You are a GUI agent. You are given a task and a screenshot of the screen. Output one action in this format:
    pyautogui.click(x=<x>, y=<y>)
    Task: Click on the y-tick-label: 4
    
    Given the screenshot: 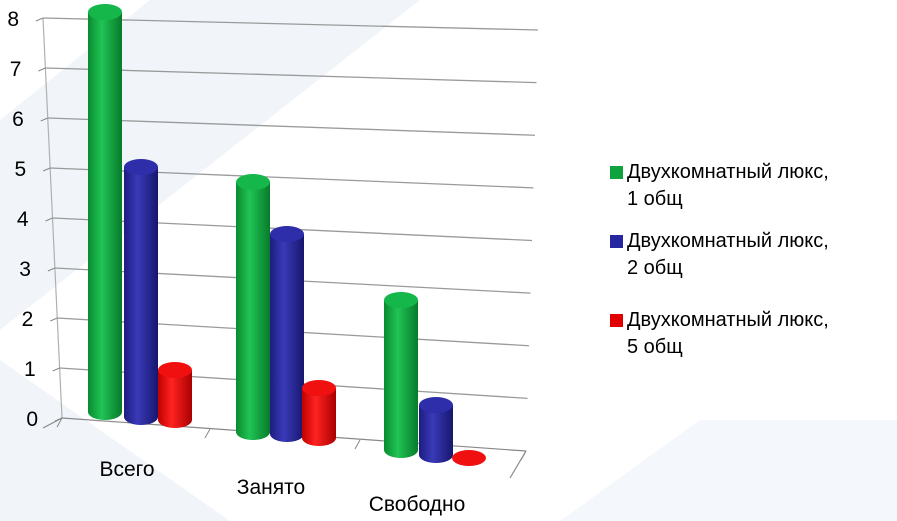 What is the action you would take?
    pyautogui.click(x=23, y=219)
    